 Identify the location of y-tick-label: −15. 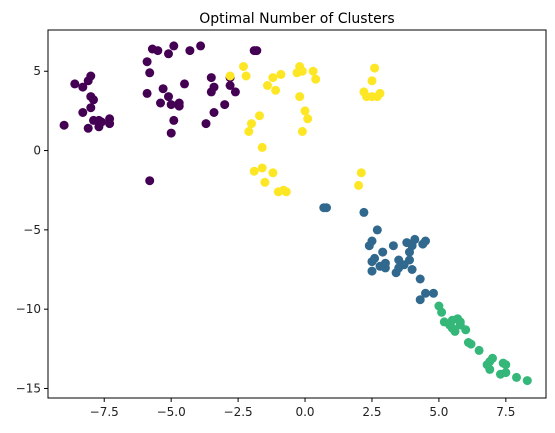
(28, 388).